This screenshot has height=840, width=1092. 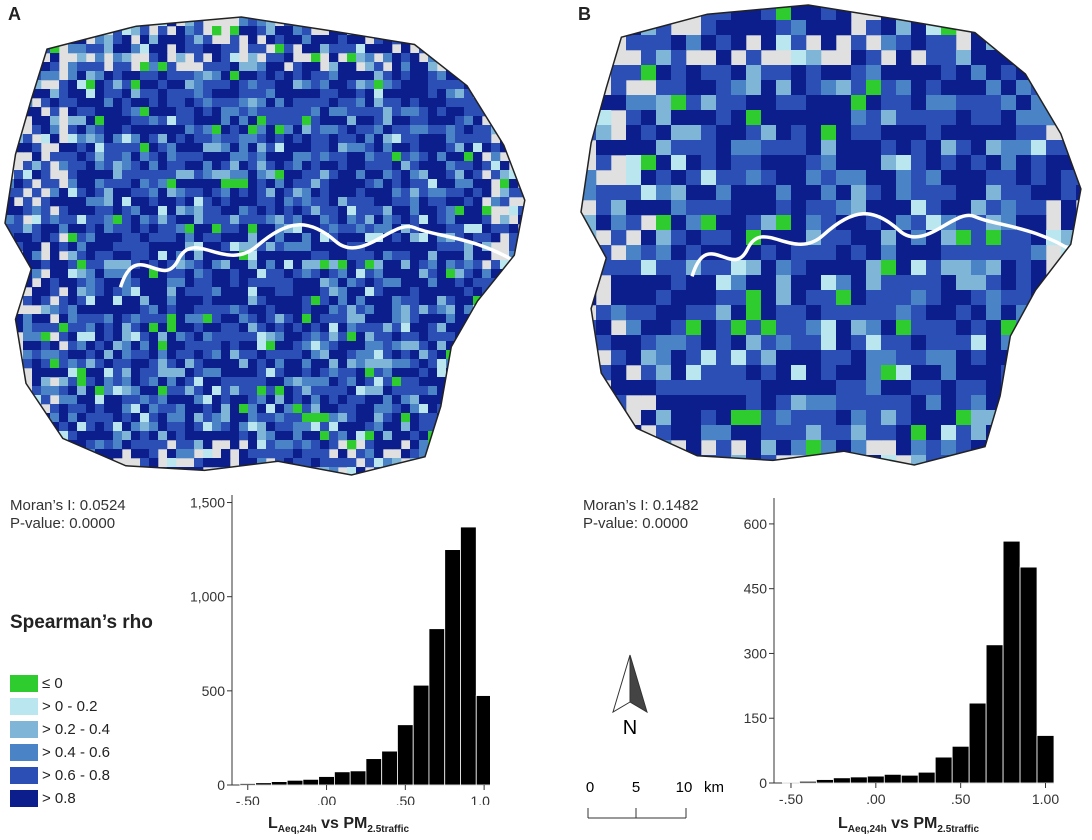 I want to click on scale-bar: 0 5 10 km, so click(x=655, y=799).